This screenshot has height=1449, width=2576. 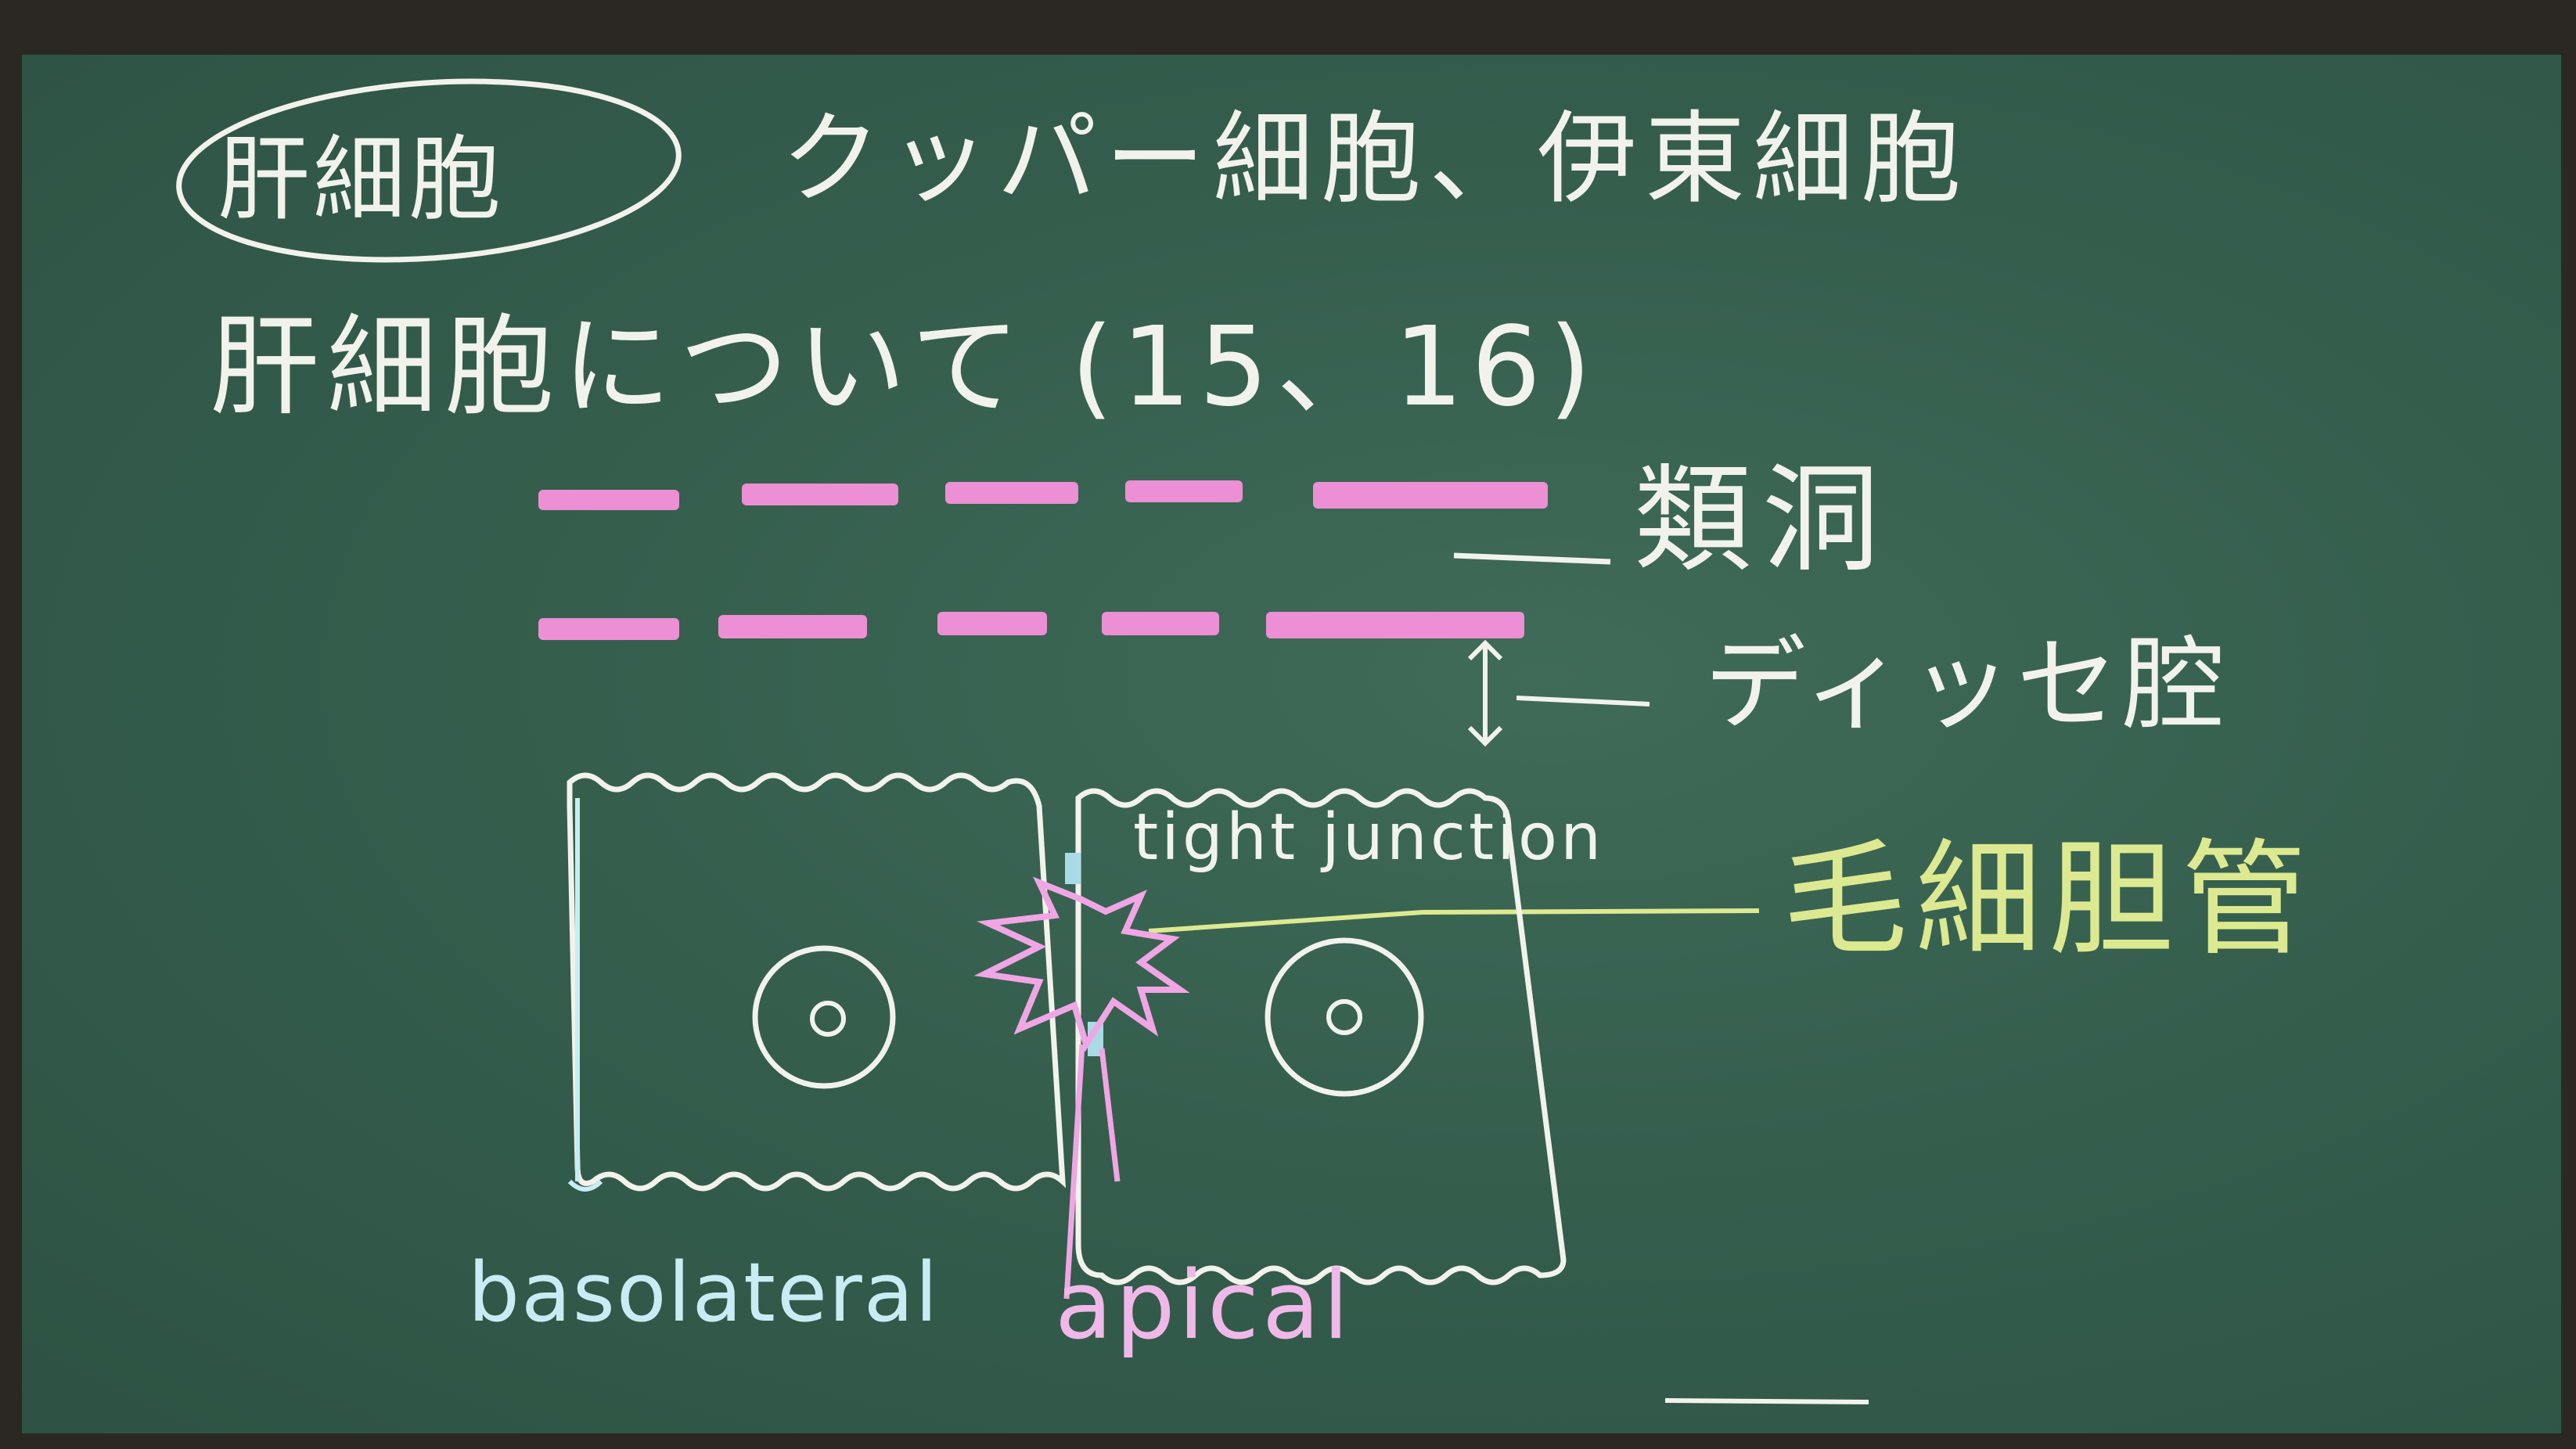 I want to click on tight-junction-marker-top, so click(x=1073, y=869).